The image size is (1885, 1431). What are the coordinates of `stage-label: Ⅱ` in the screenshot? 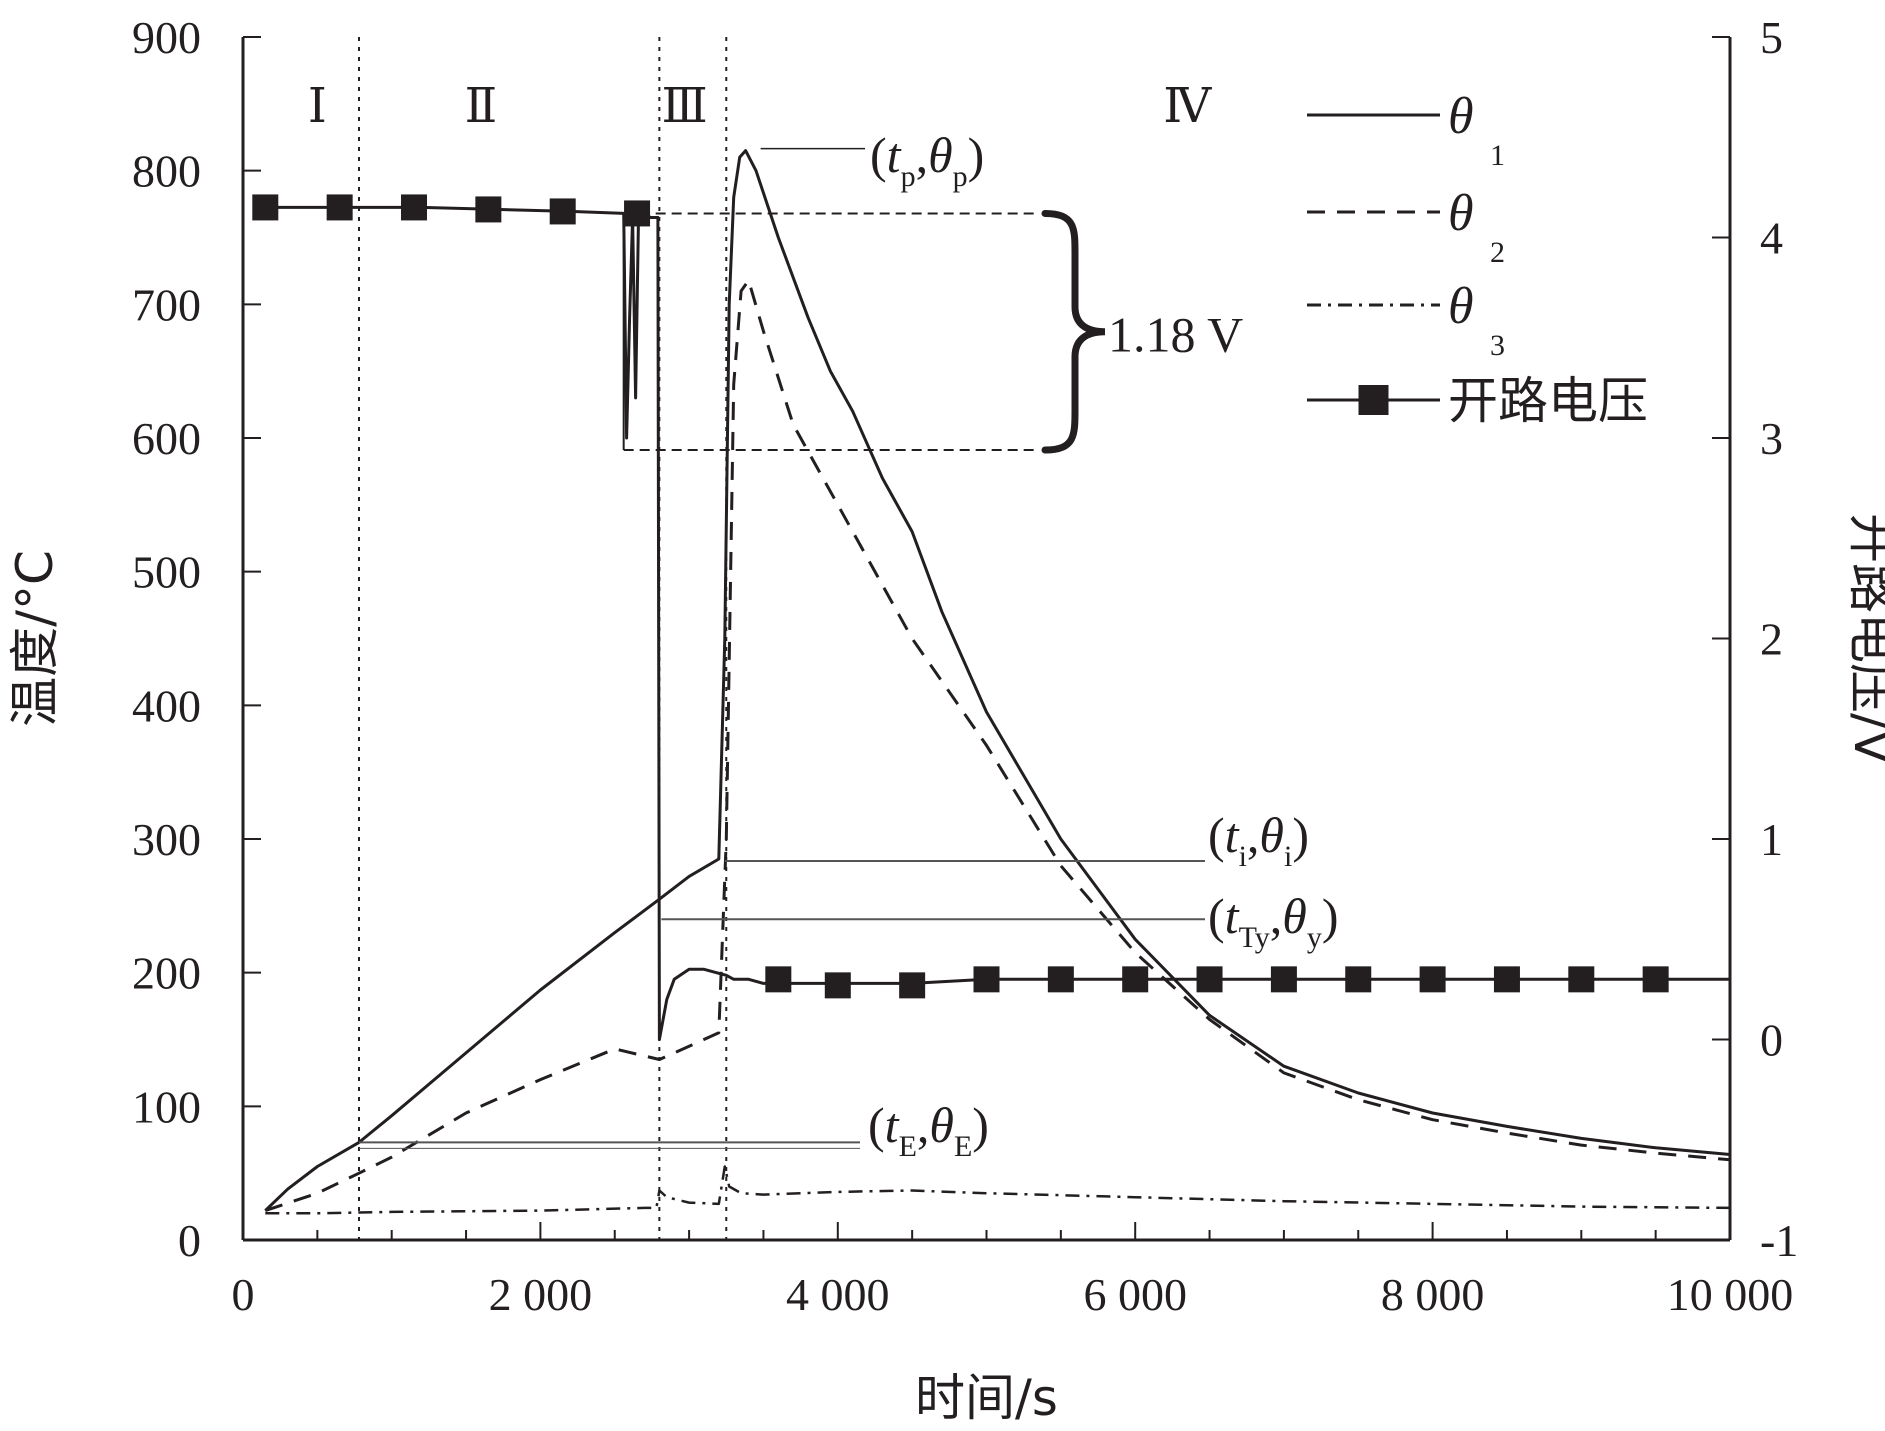 It's located at (481, 106).